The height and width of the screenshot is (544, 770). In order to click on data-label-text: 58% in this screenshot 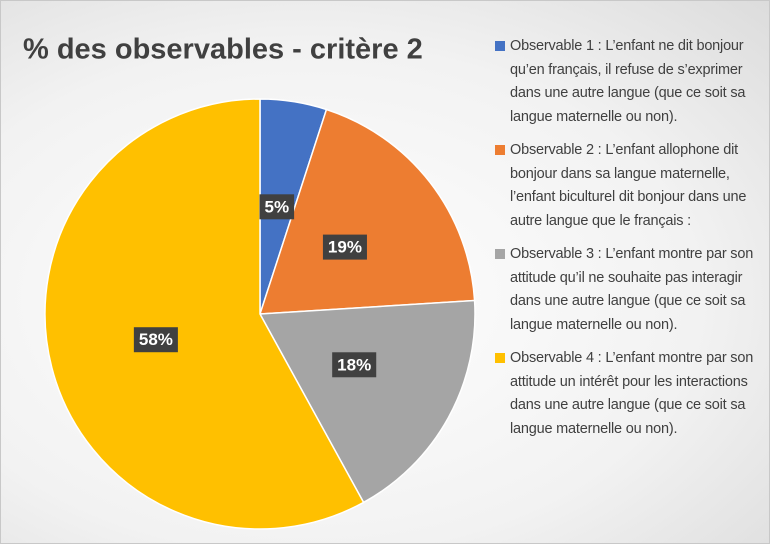, I will do `click(156, 339)`.